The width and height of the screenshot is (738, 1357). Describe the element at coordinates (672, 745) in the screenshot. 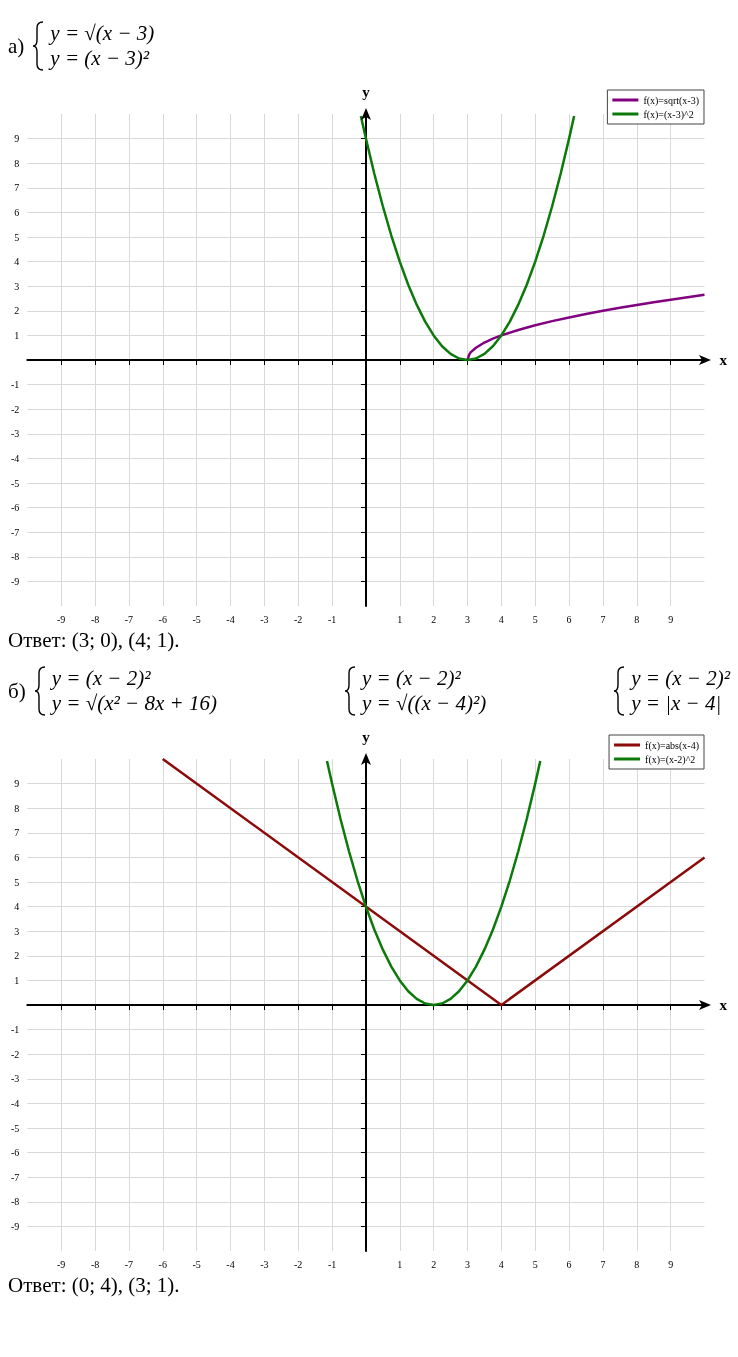

I see `legend-label: f(x)=abs(x-4)` at that location.